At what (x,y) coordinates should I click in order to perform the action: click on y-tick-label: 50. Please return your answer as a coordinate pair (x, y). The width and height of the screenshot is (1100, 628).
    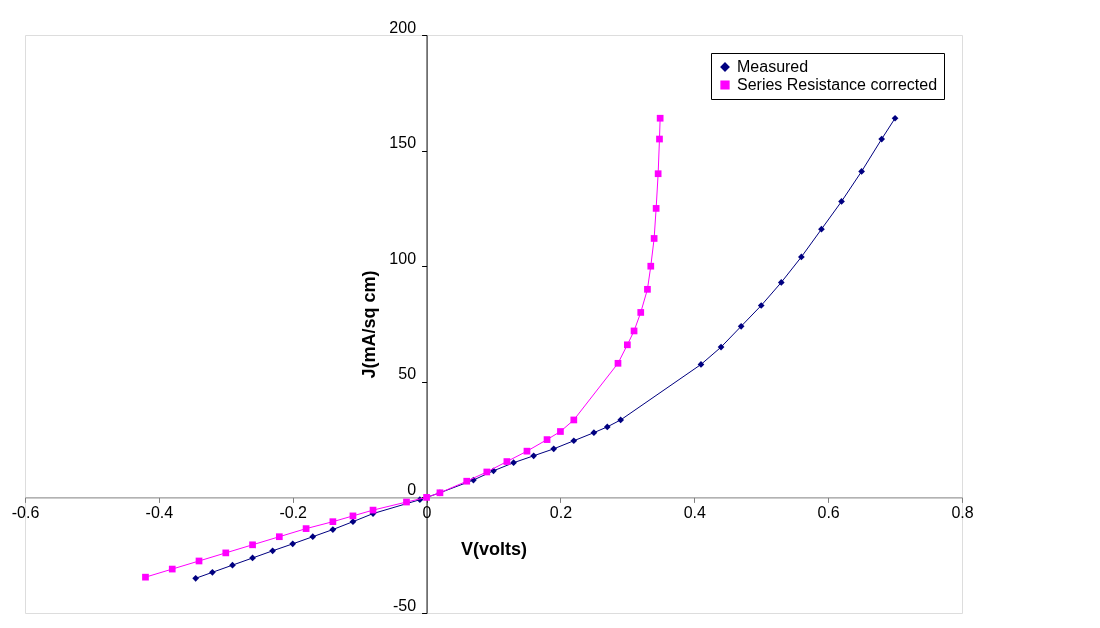
    Looking at the image, I should click on (407, 374).